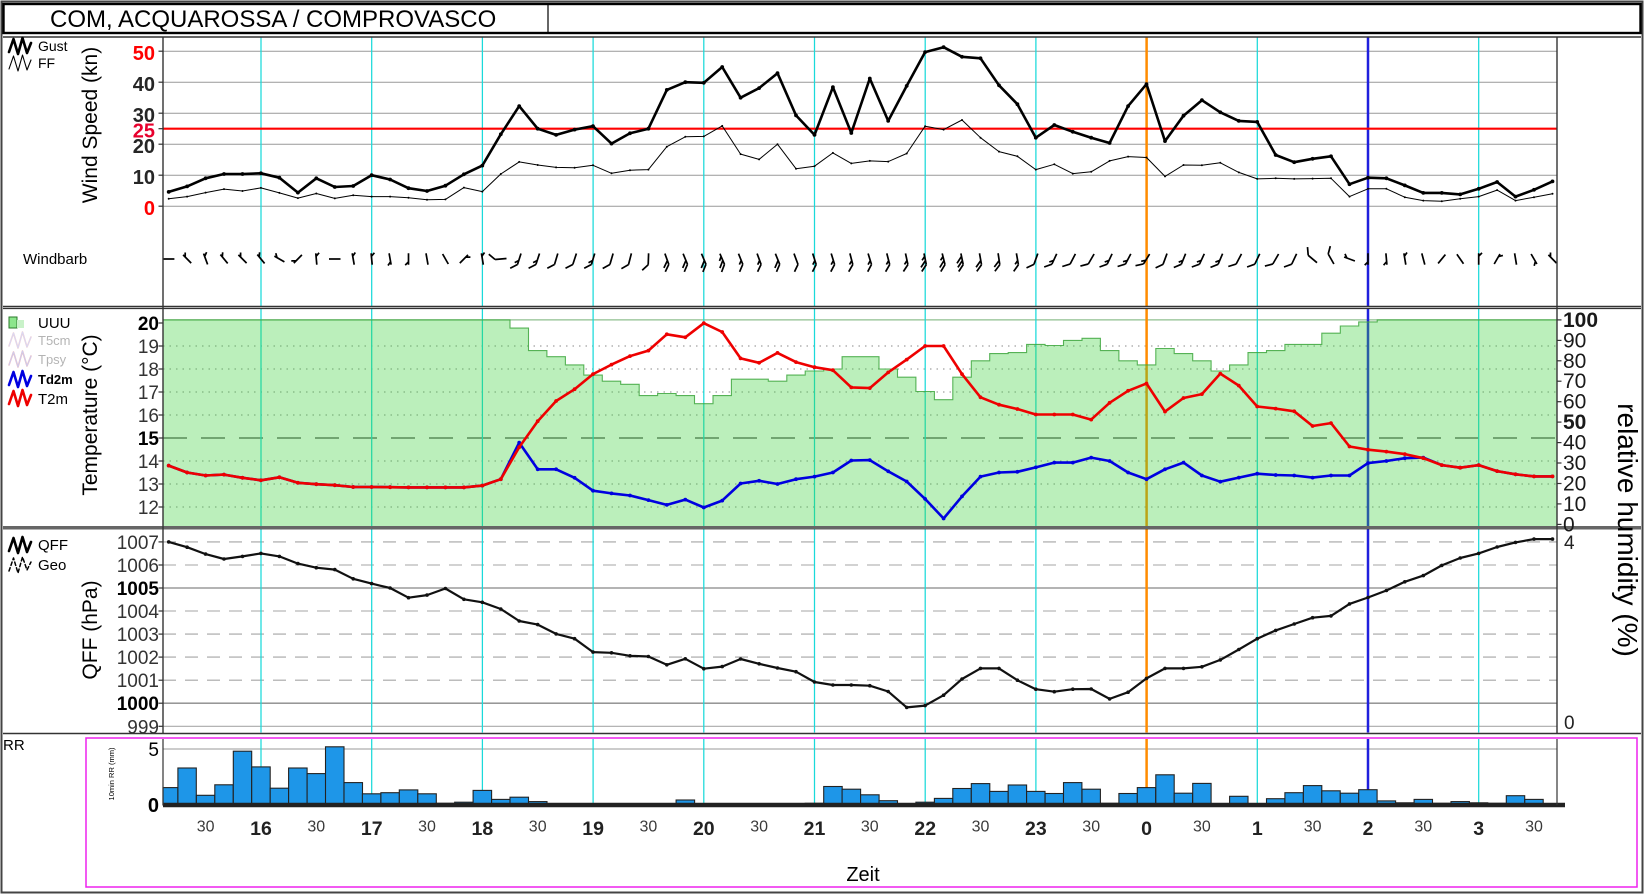 Image resolution: width=1644 pixels, height=894 pixels. I want to click on svg-text: 3, so click(1478, 829).